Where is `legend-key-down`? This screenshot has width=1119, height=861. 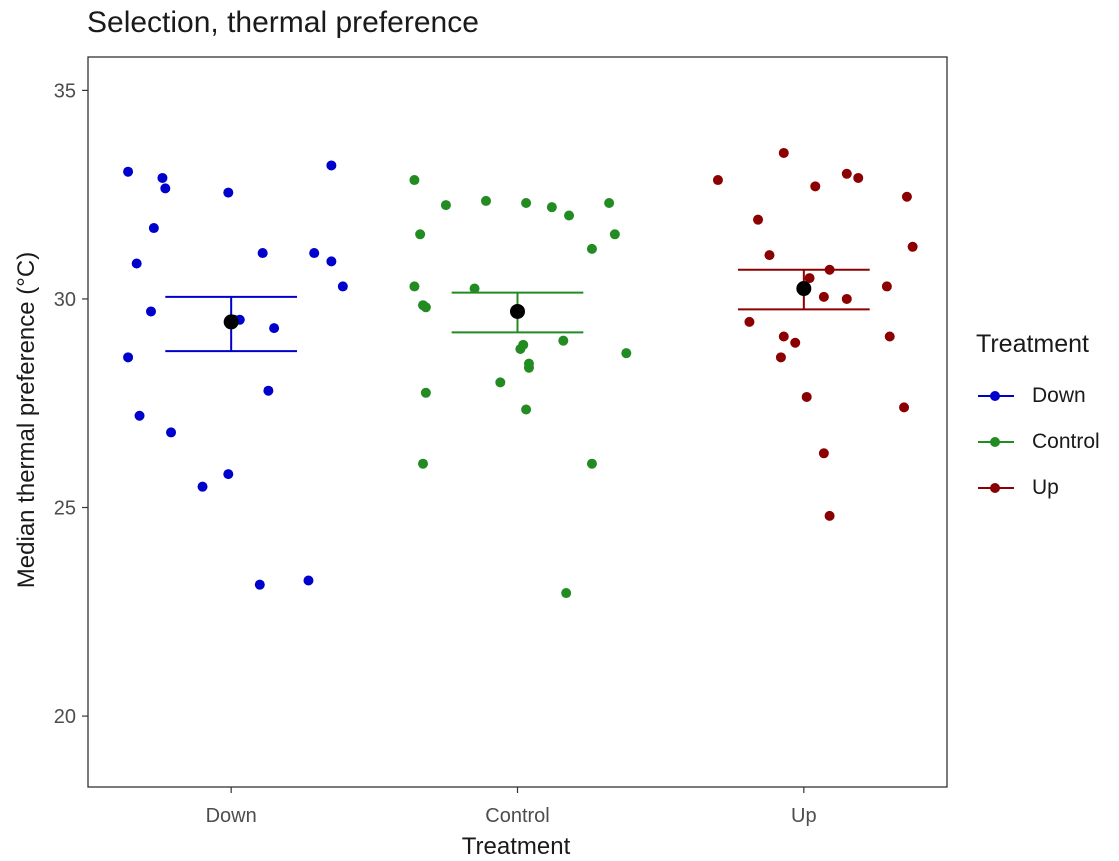
legend-key-down is located at coordinates (995, 396).